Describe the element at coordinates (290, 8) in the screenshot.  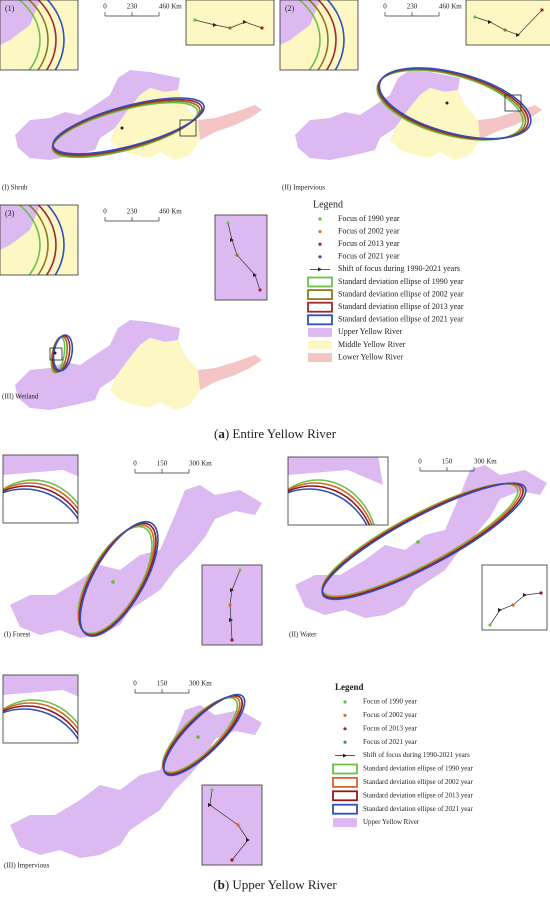
I see `inset-label: (2)` at that location.